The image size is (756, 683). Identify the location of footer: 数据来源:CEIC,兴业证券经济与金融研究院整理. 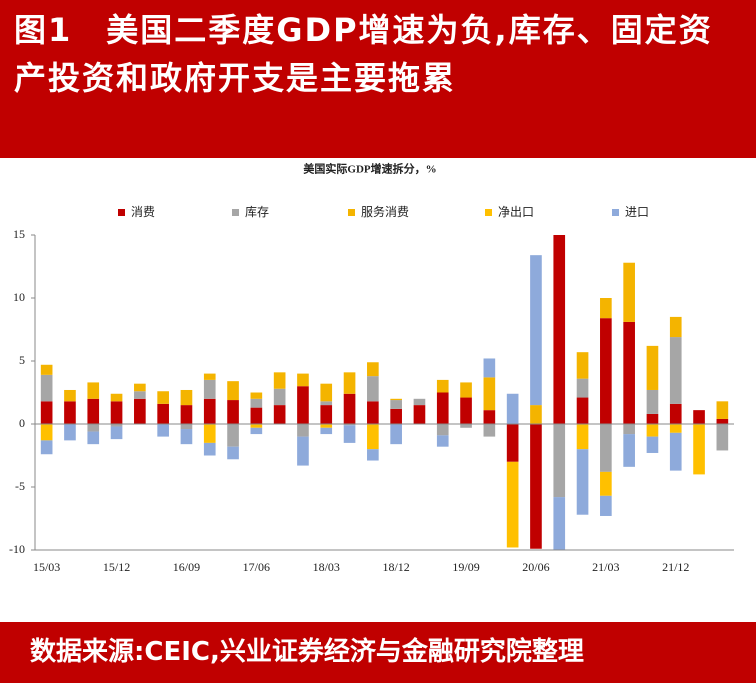
(378, 652).